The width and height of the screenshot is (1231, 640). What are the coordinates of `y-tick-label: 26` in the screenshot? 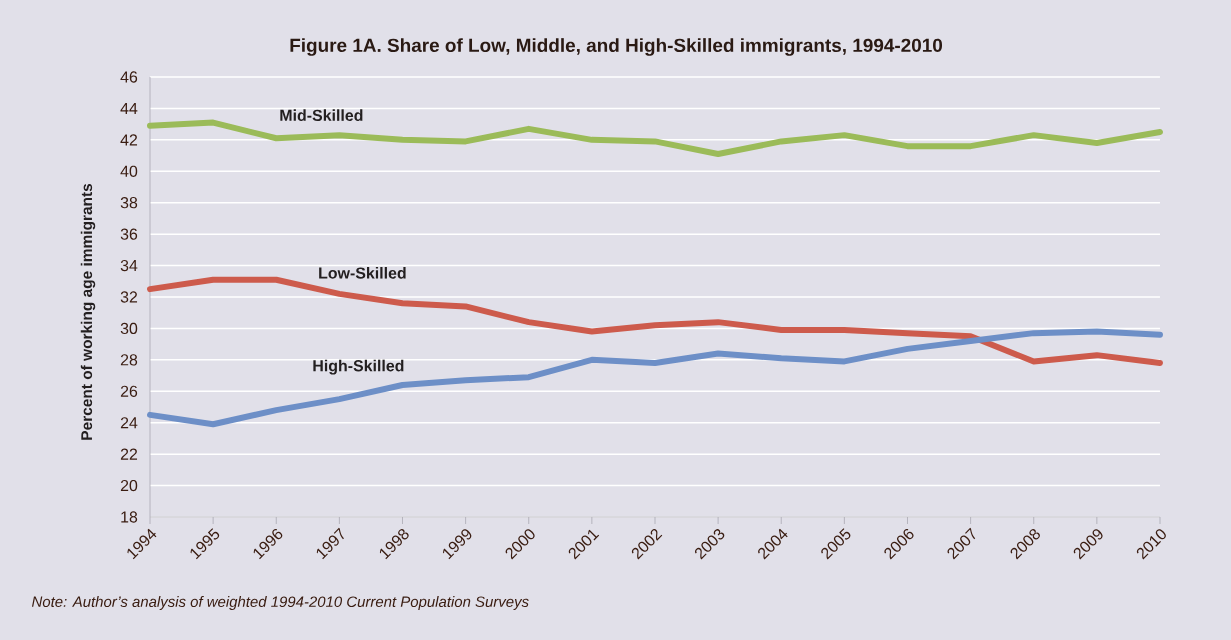 It's located at (129, 391).